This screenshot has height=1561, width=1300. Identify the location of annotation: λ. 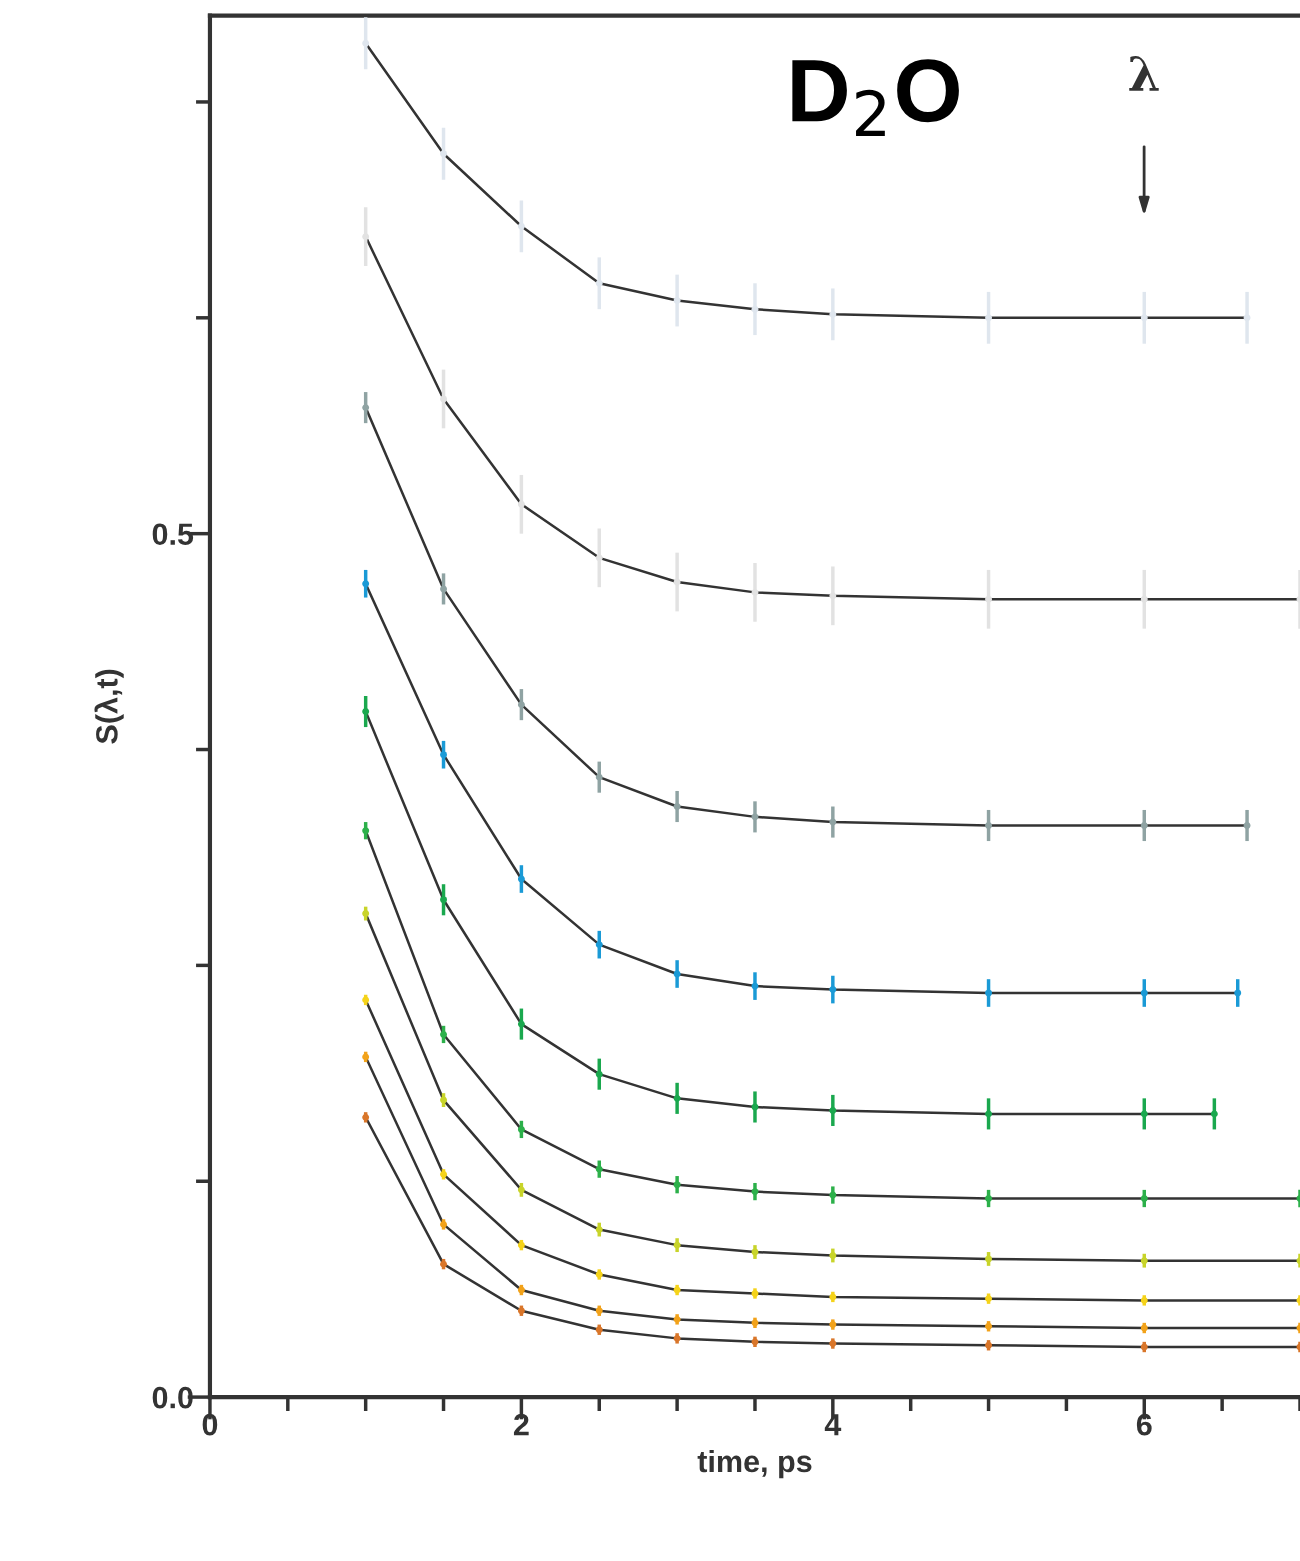
(1144, 73).